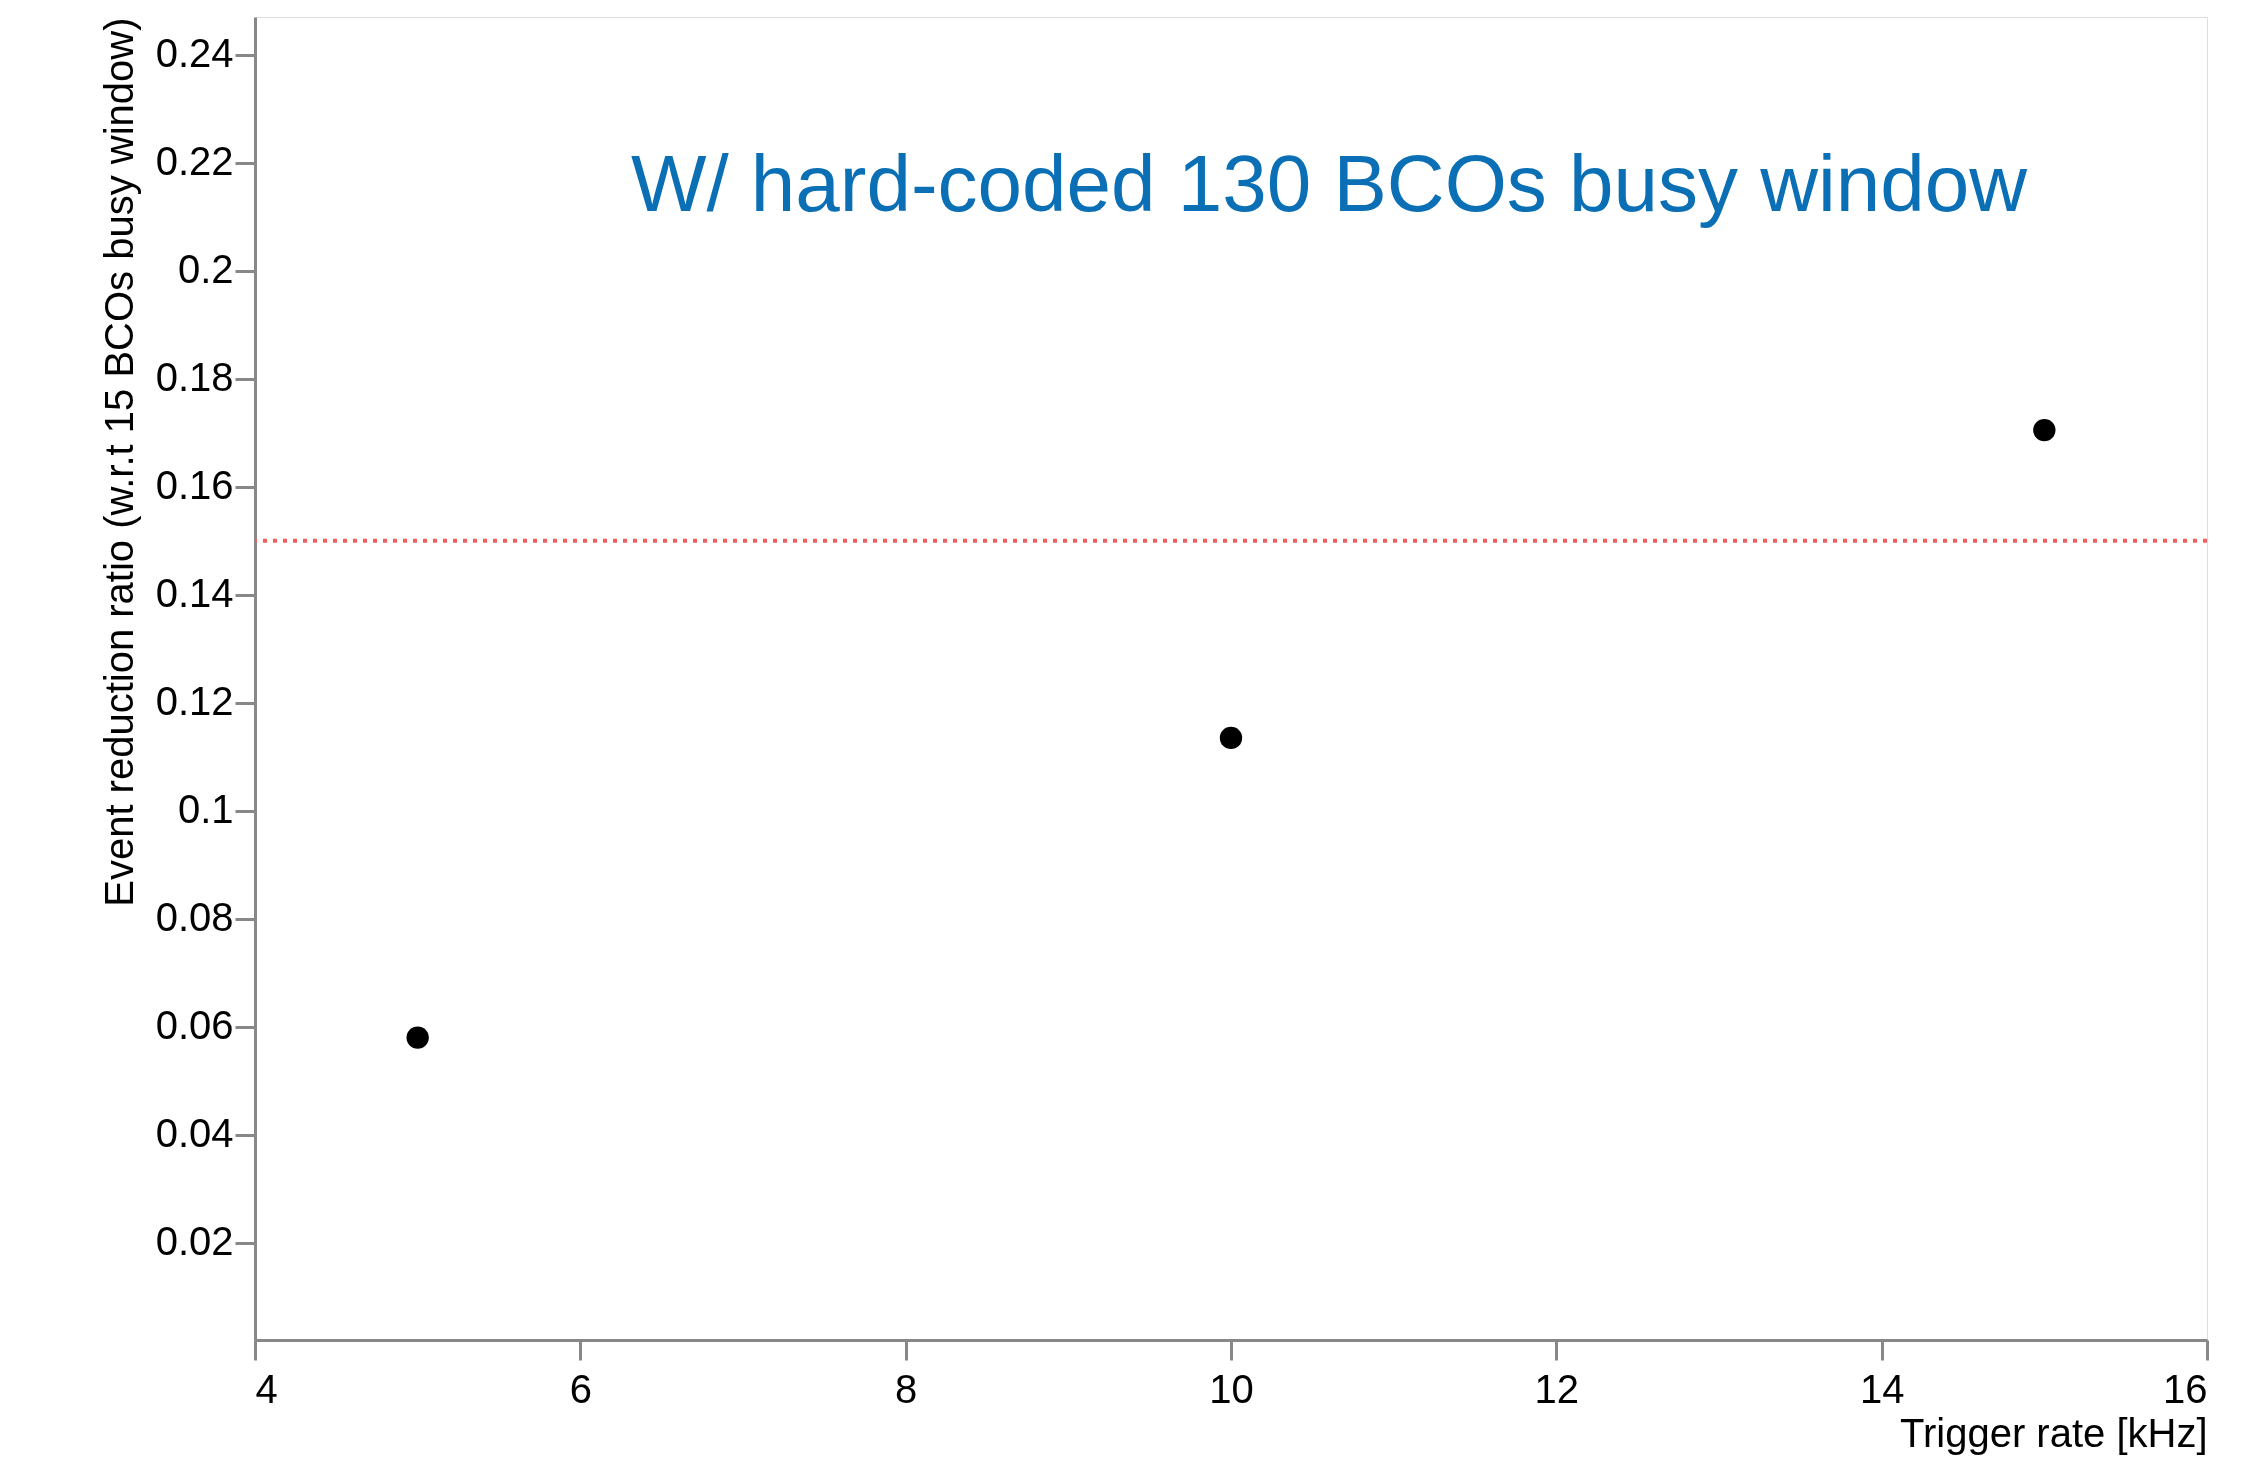 This screenshot has height=1461, width=2243. What do you see at coordinates (1557, 1388) in the screenshot?
I see `x-tick-label: 12` at bounding box center [1557, 1388].